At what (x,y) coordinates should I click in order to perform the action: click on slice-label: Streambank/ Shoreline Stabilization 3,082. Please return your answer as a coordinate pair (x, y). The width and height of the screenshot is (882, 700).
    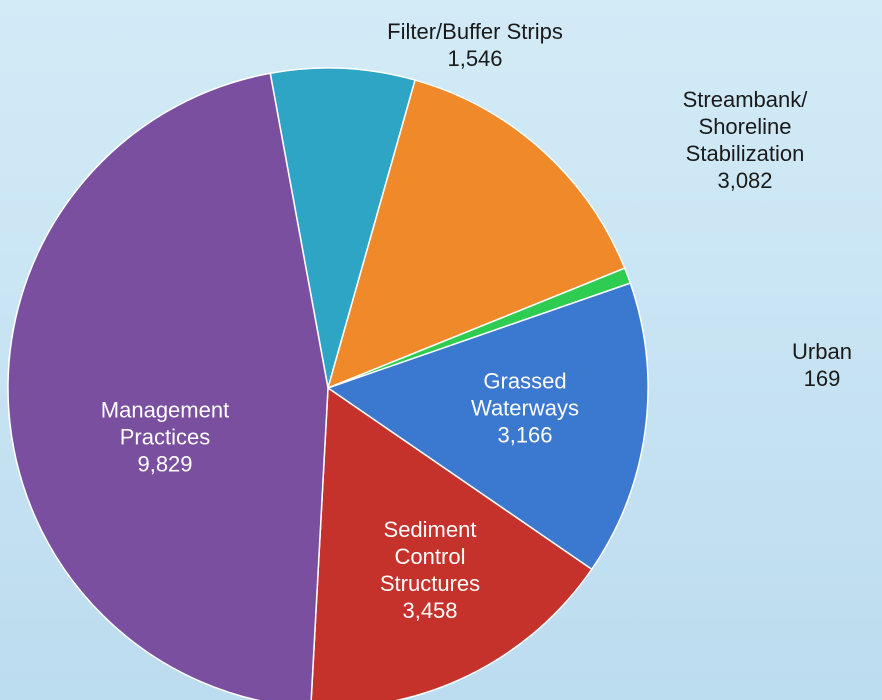
    Looking at the image, I should click on (745, 140).